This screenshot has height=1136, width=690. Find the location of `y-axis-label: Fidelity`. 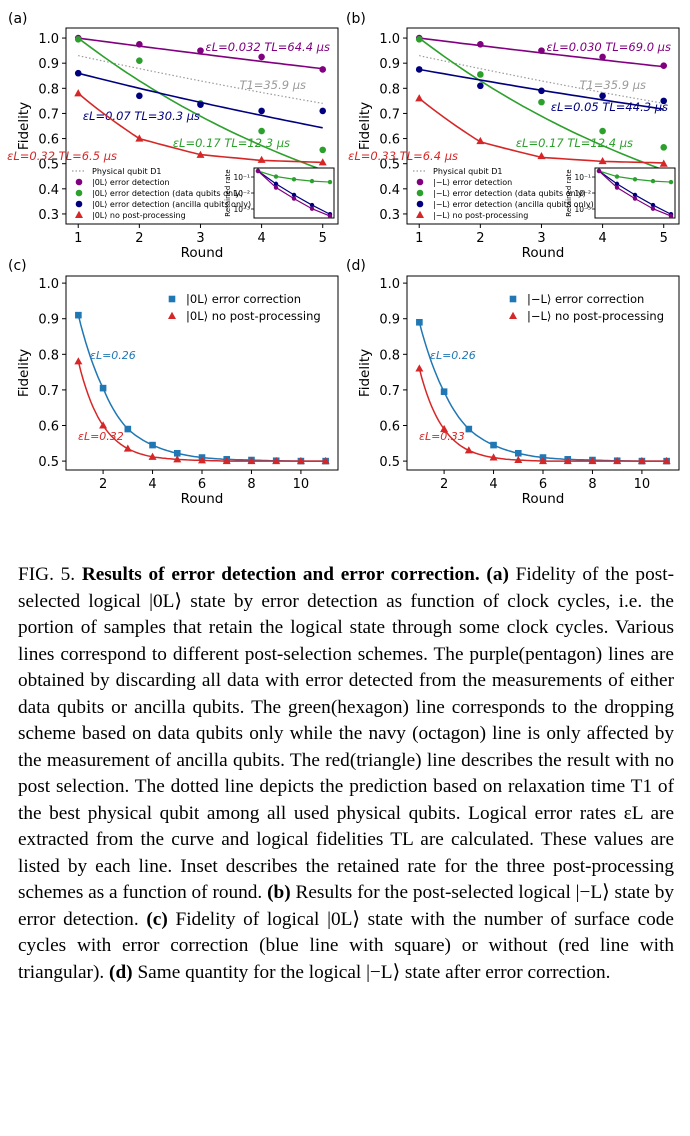

y-axis-label: Fidelity is located at coordinates (24, 126).